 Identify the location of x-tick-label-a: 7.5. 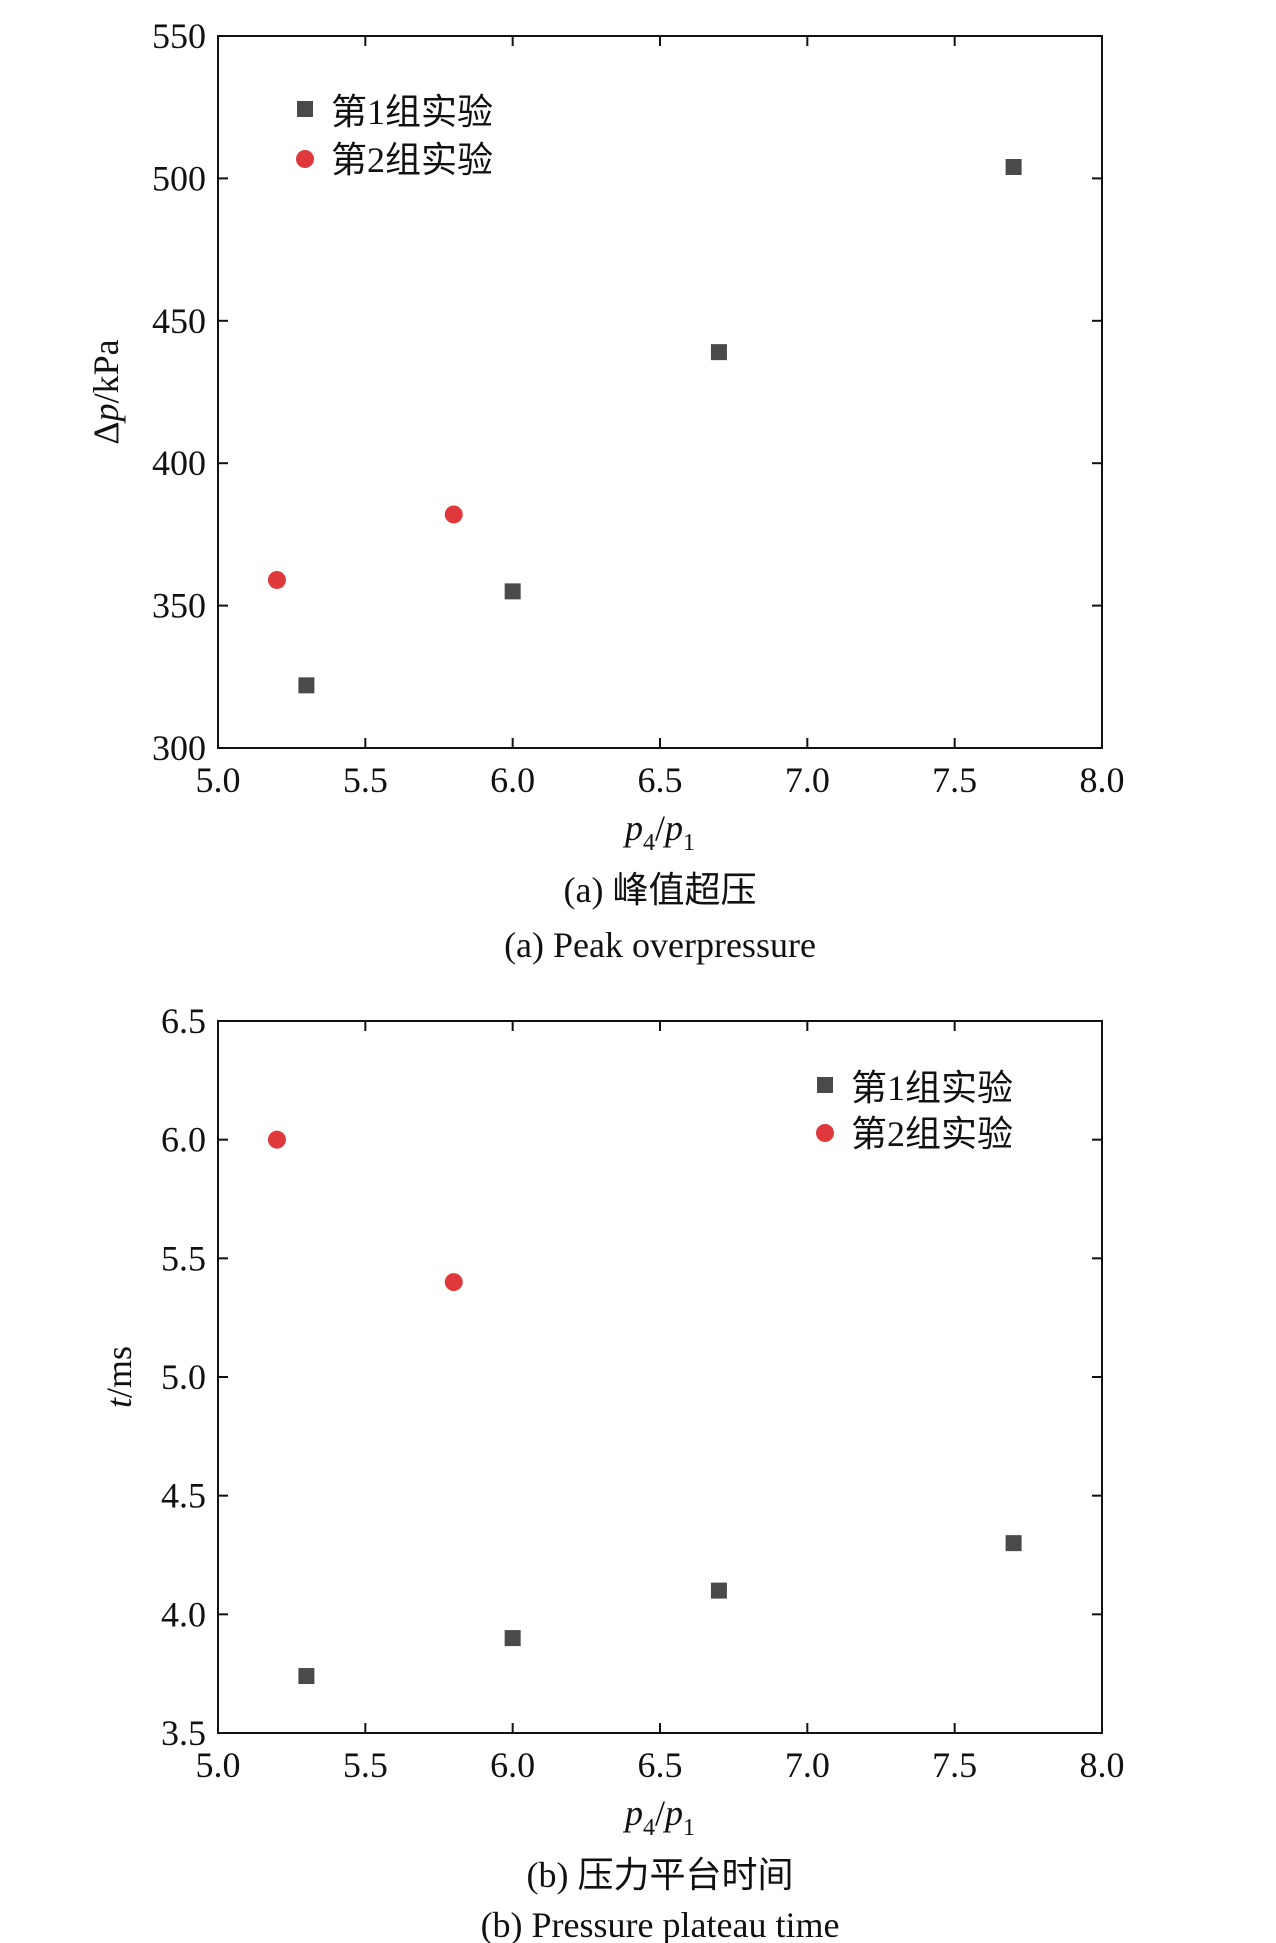
(954, 780).